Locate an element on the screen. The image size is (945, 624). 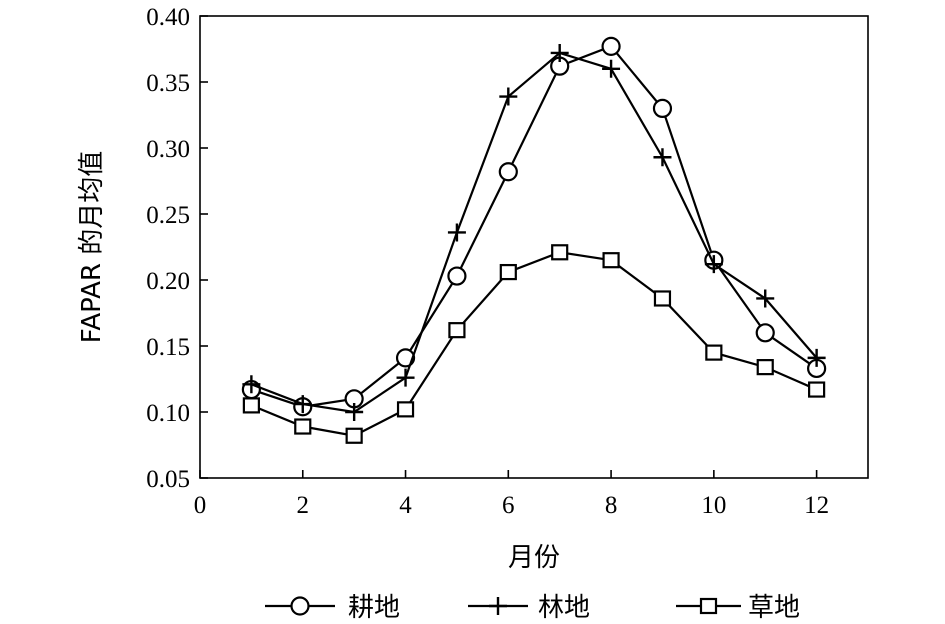
x-tick-label: 4 is located at coordinates (405, 505).